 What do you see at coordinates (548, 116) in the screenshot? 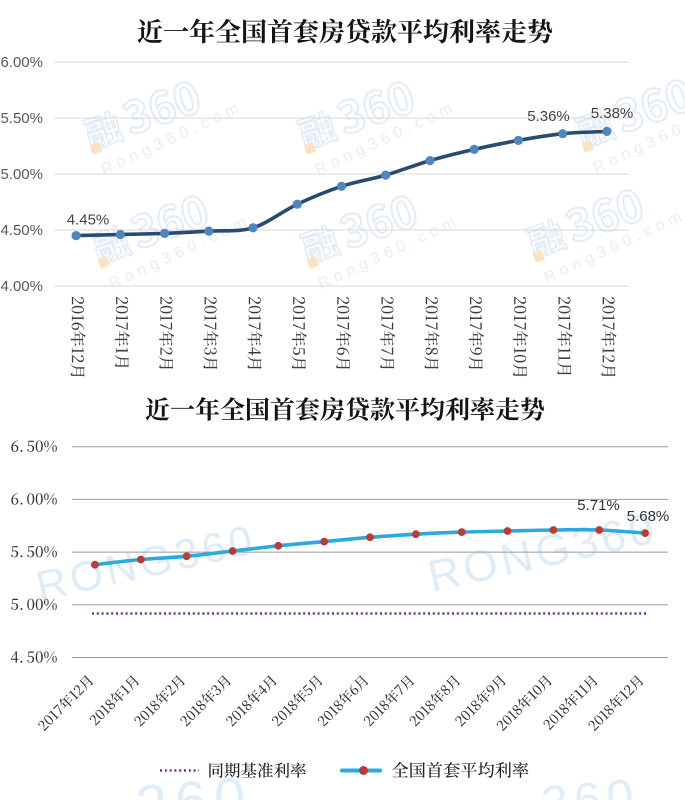
I see `svg-text: 5.36%` at bounding box center [548, 116].